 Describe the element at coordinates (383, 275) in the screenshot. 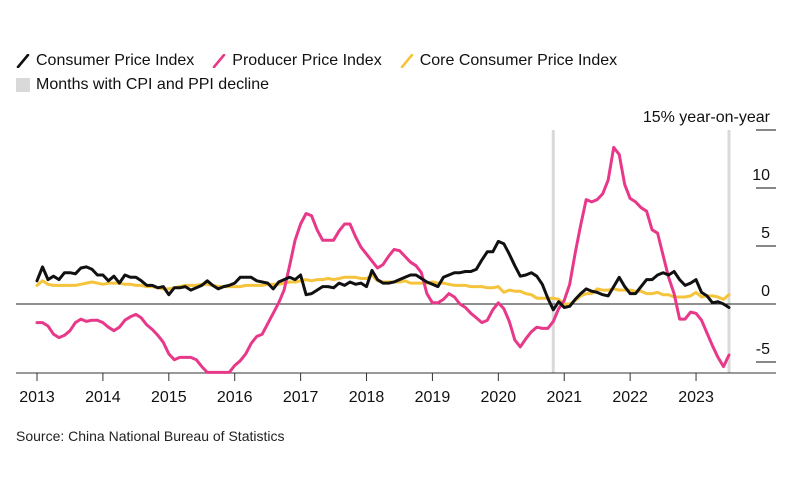

I see `cpi-line` at that location.